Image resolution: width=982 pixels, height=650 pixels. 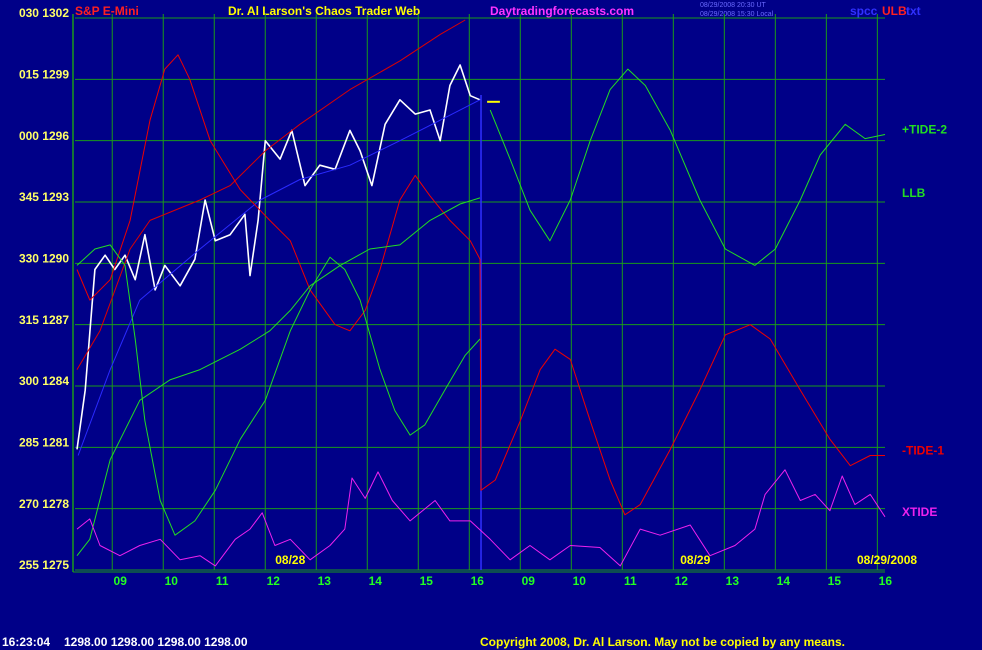 I want to click on y-tick-label: 270 1278, so click(x=44, y=504).